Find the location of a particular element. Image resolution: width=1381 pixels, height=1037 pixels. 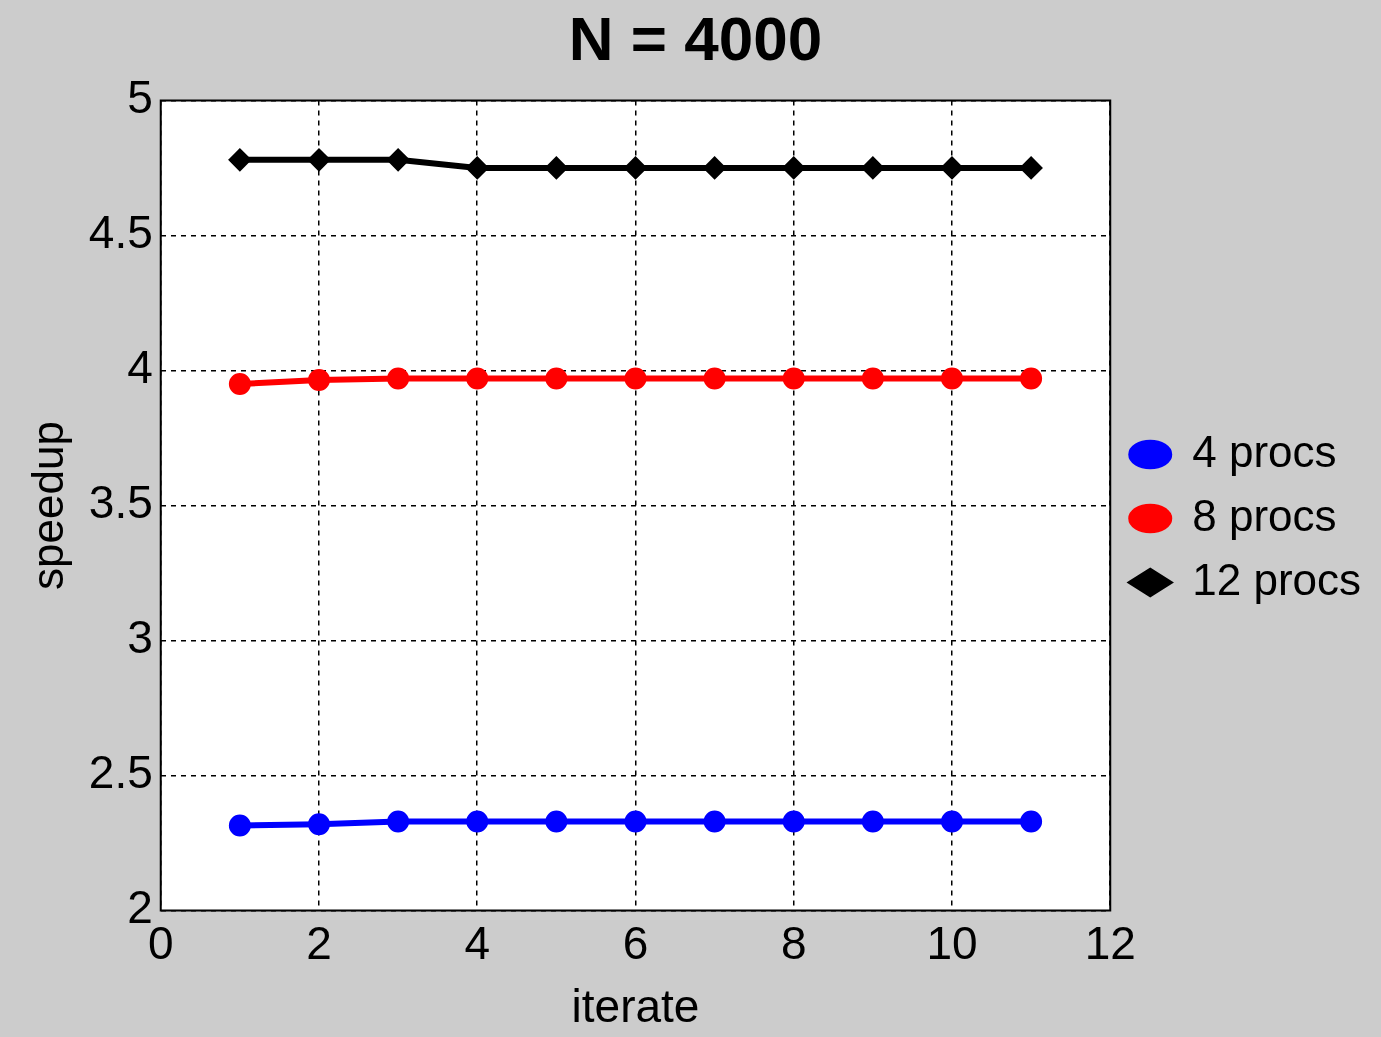

y-tick-label: 4.5 is located at coordinates (120, 232).